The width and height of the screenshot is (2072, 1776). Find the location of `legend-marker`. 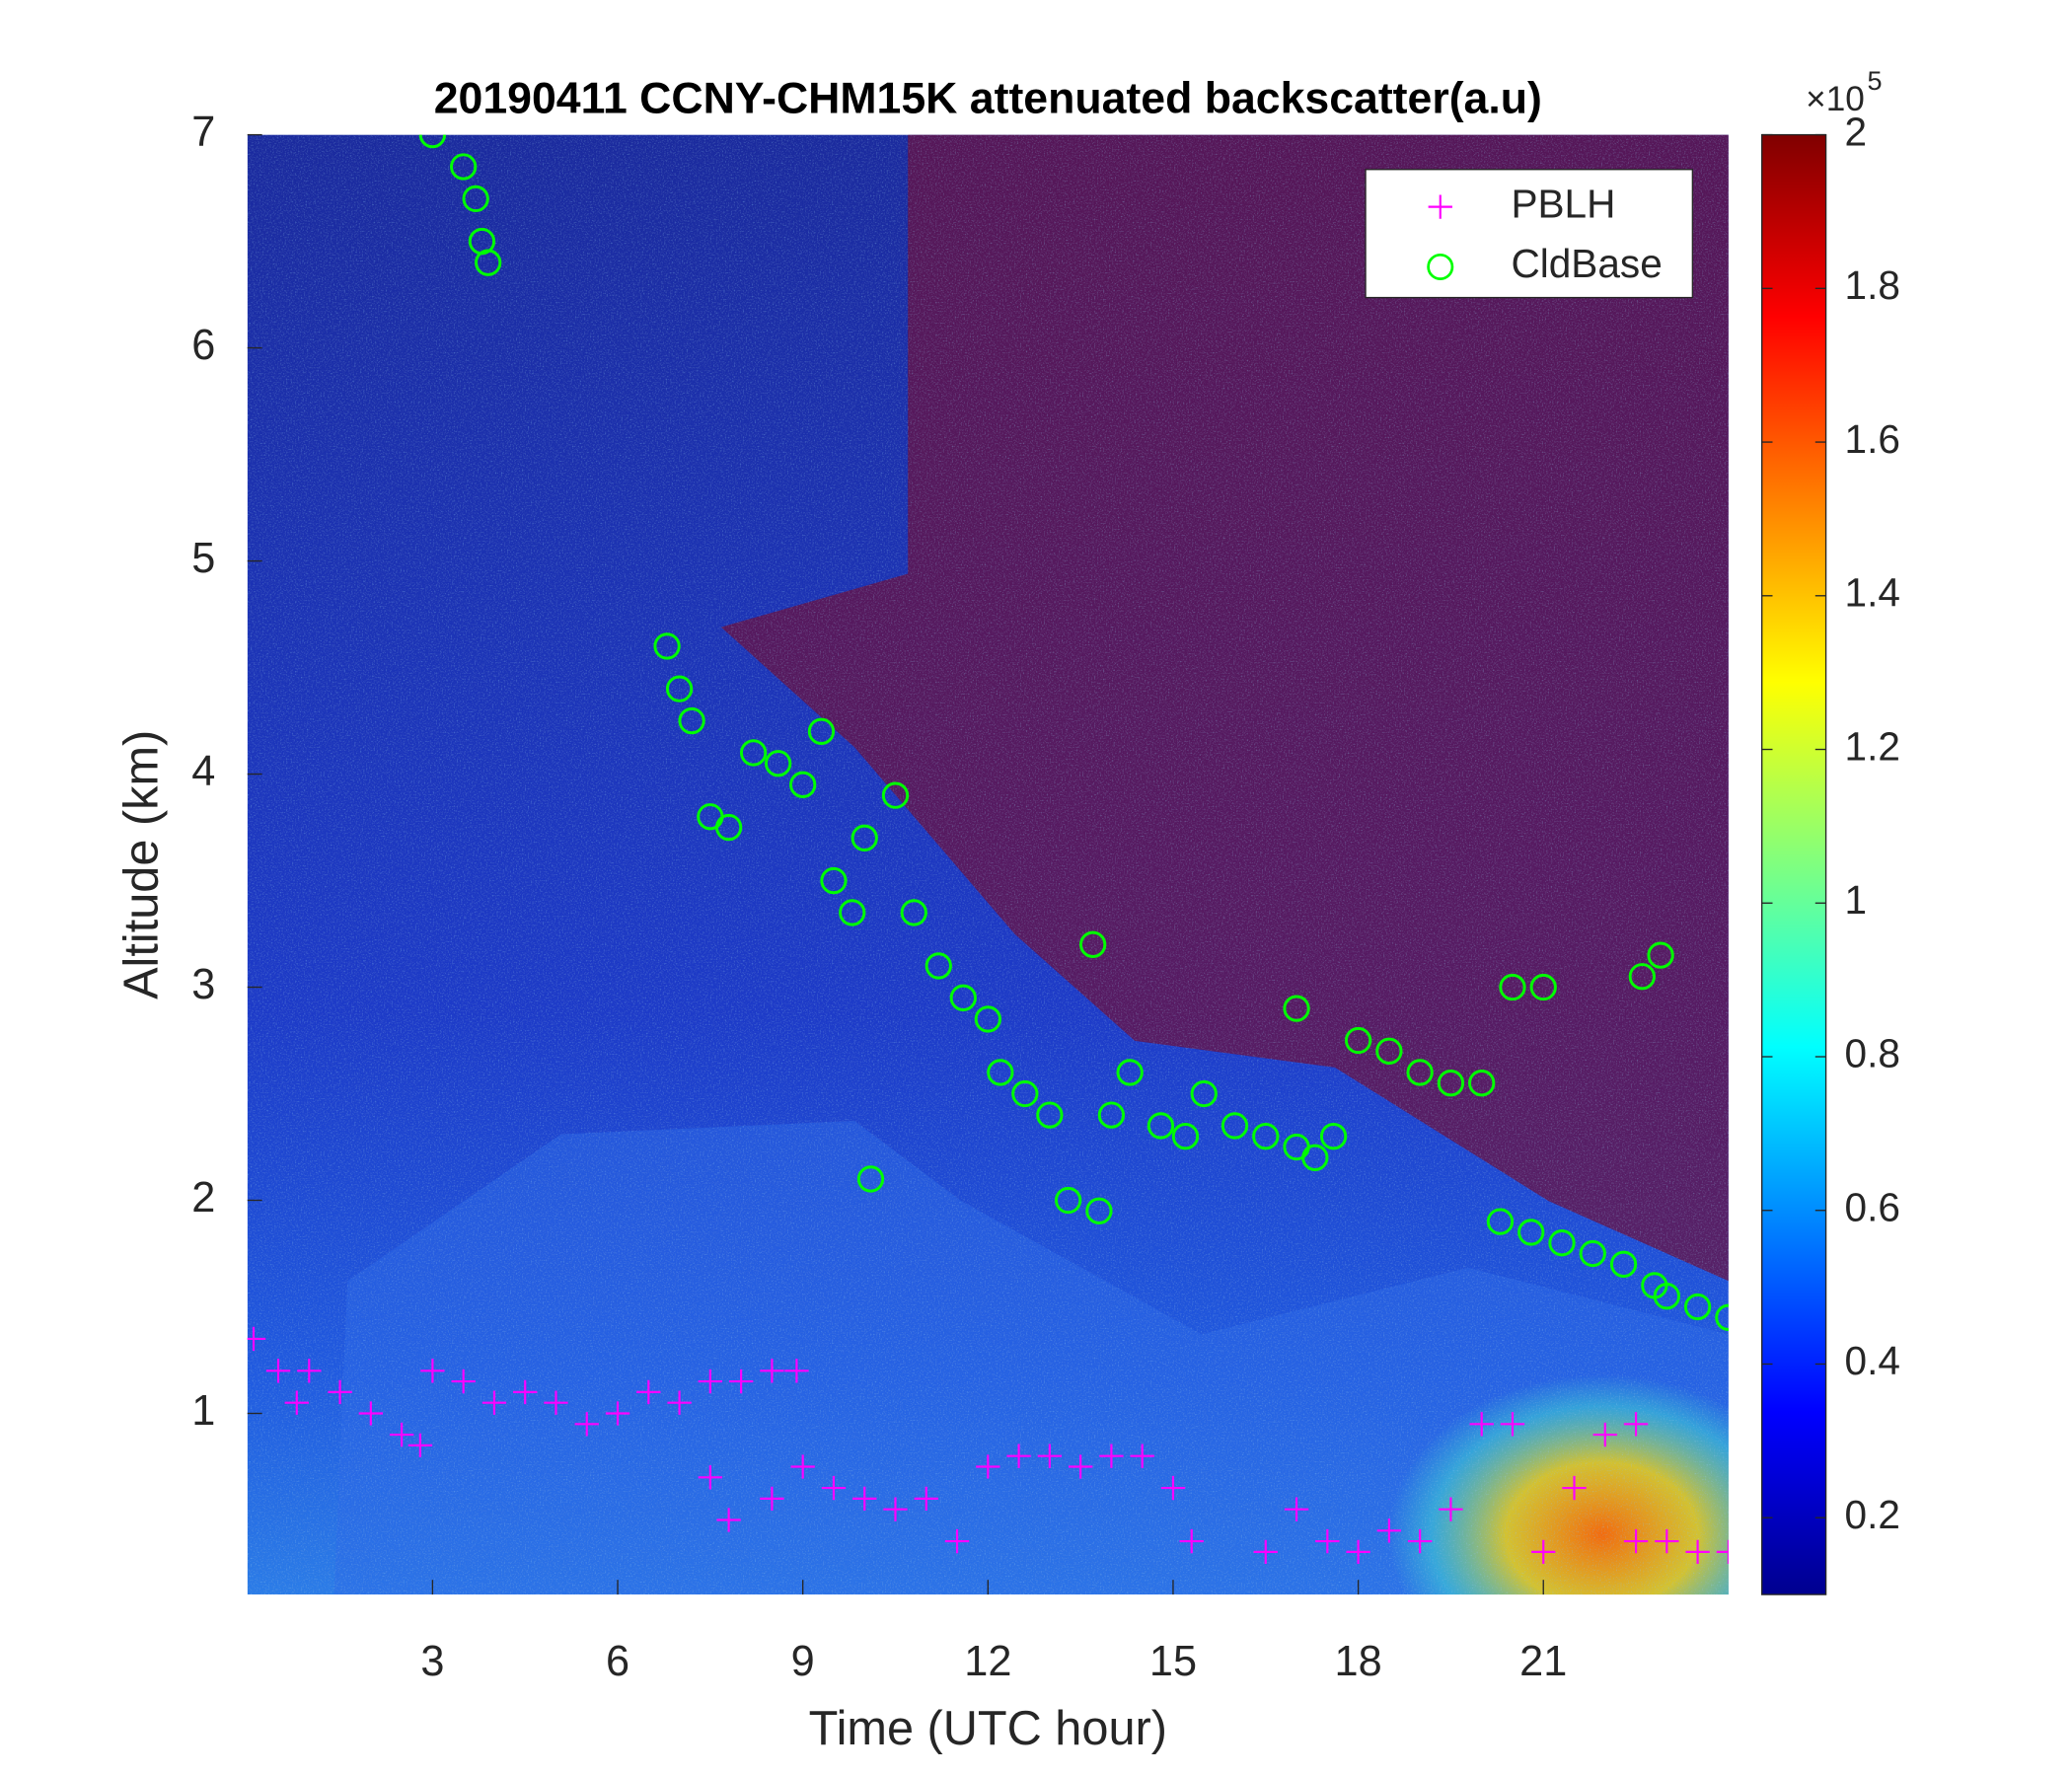

legend-marker is located at coordinates (1440, 206).